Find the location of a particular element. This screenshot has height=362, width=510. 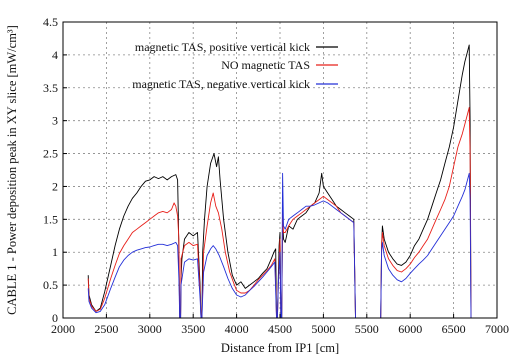

x-axis-title: Distance from IP1 [cm] is located at coordinates (280, 348).